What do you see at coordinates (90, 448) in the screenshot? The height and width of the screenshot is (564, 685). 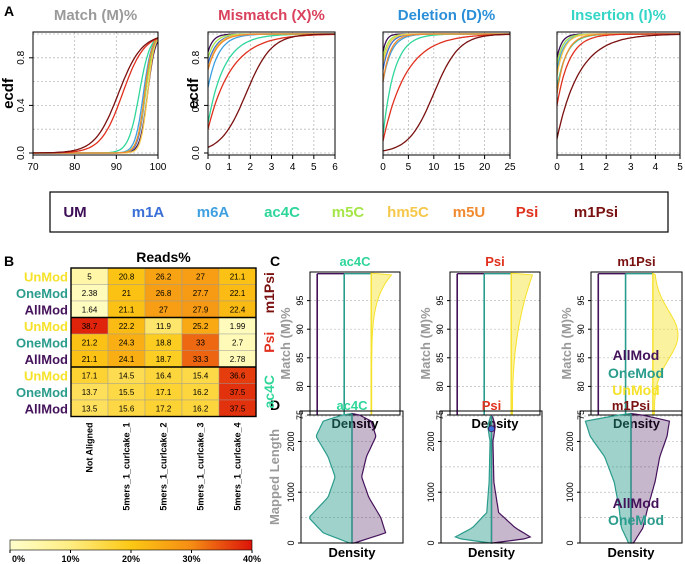 I see `heatmap-column-label: Not Aligned` at bounding box center [90, 448].